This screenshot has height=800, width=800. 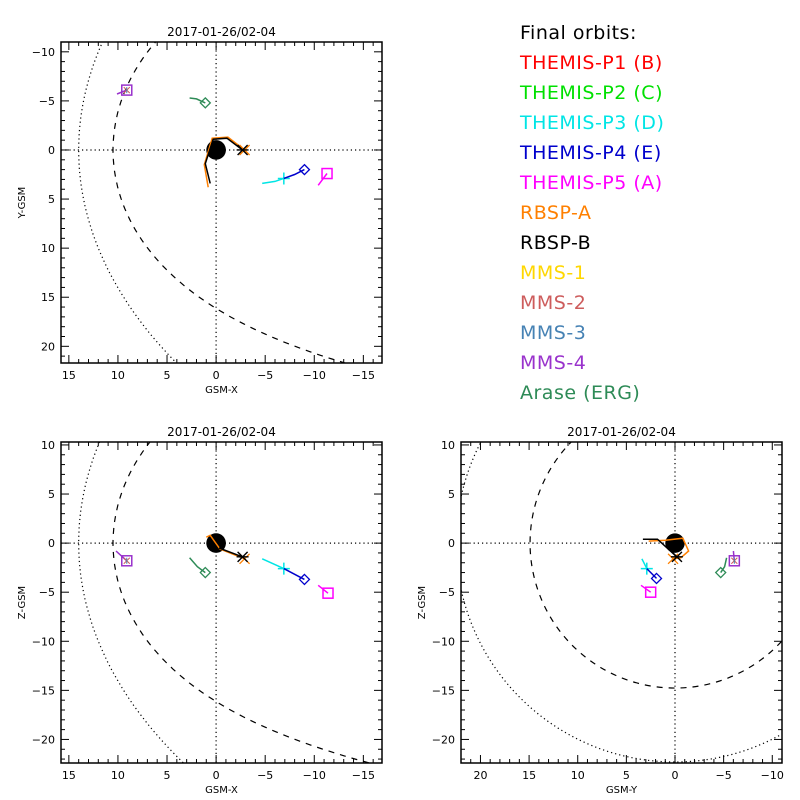 What do you see at coordinates (591, 153) in the screenshot?
I see `legend-item-themis-p4: THEMIS-P4 (E)` at bounding box center [591, 153].